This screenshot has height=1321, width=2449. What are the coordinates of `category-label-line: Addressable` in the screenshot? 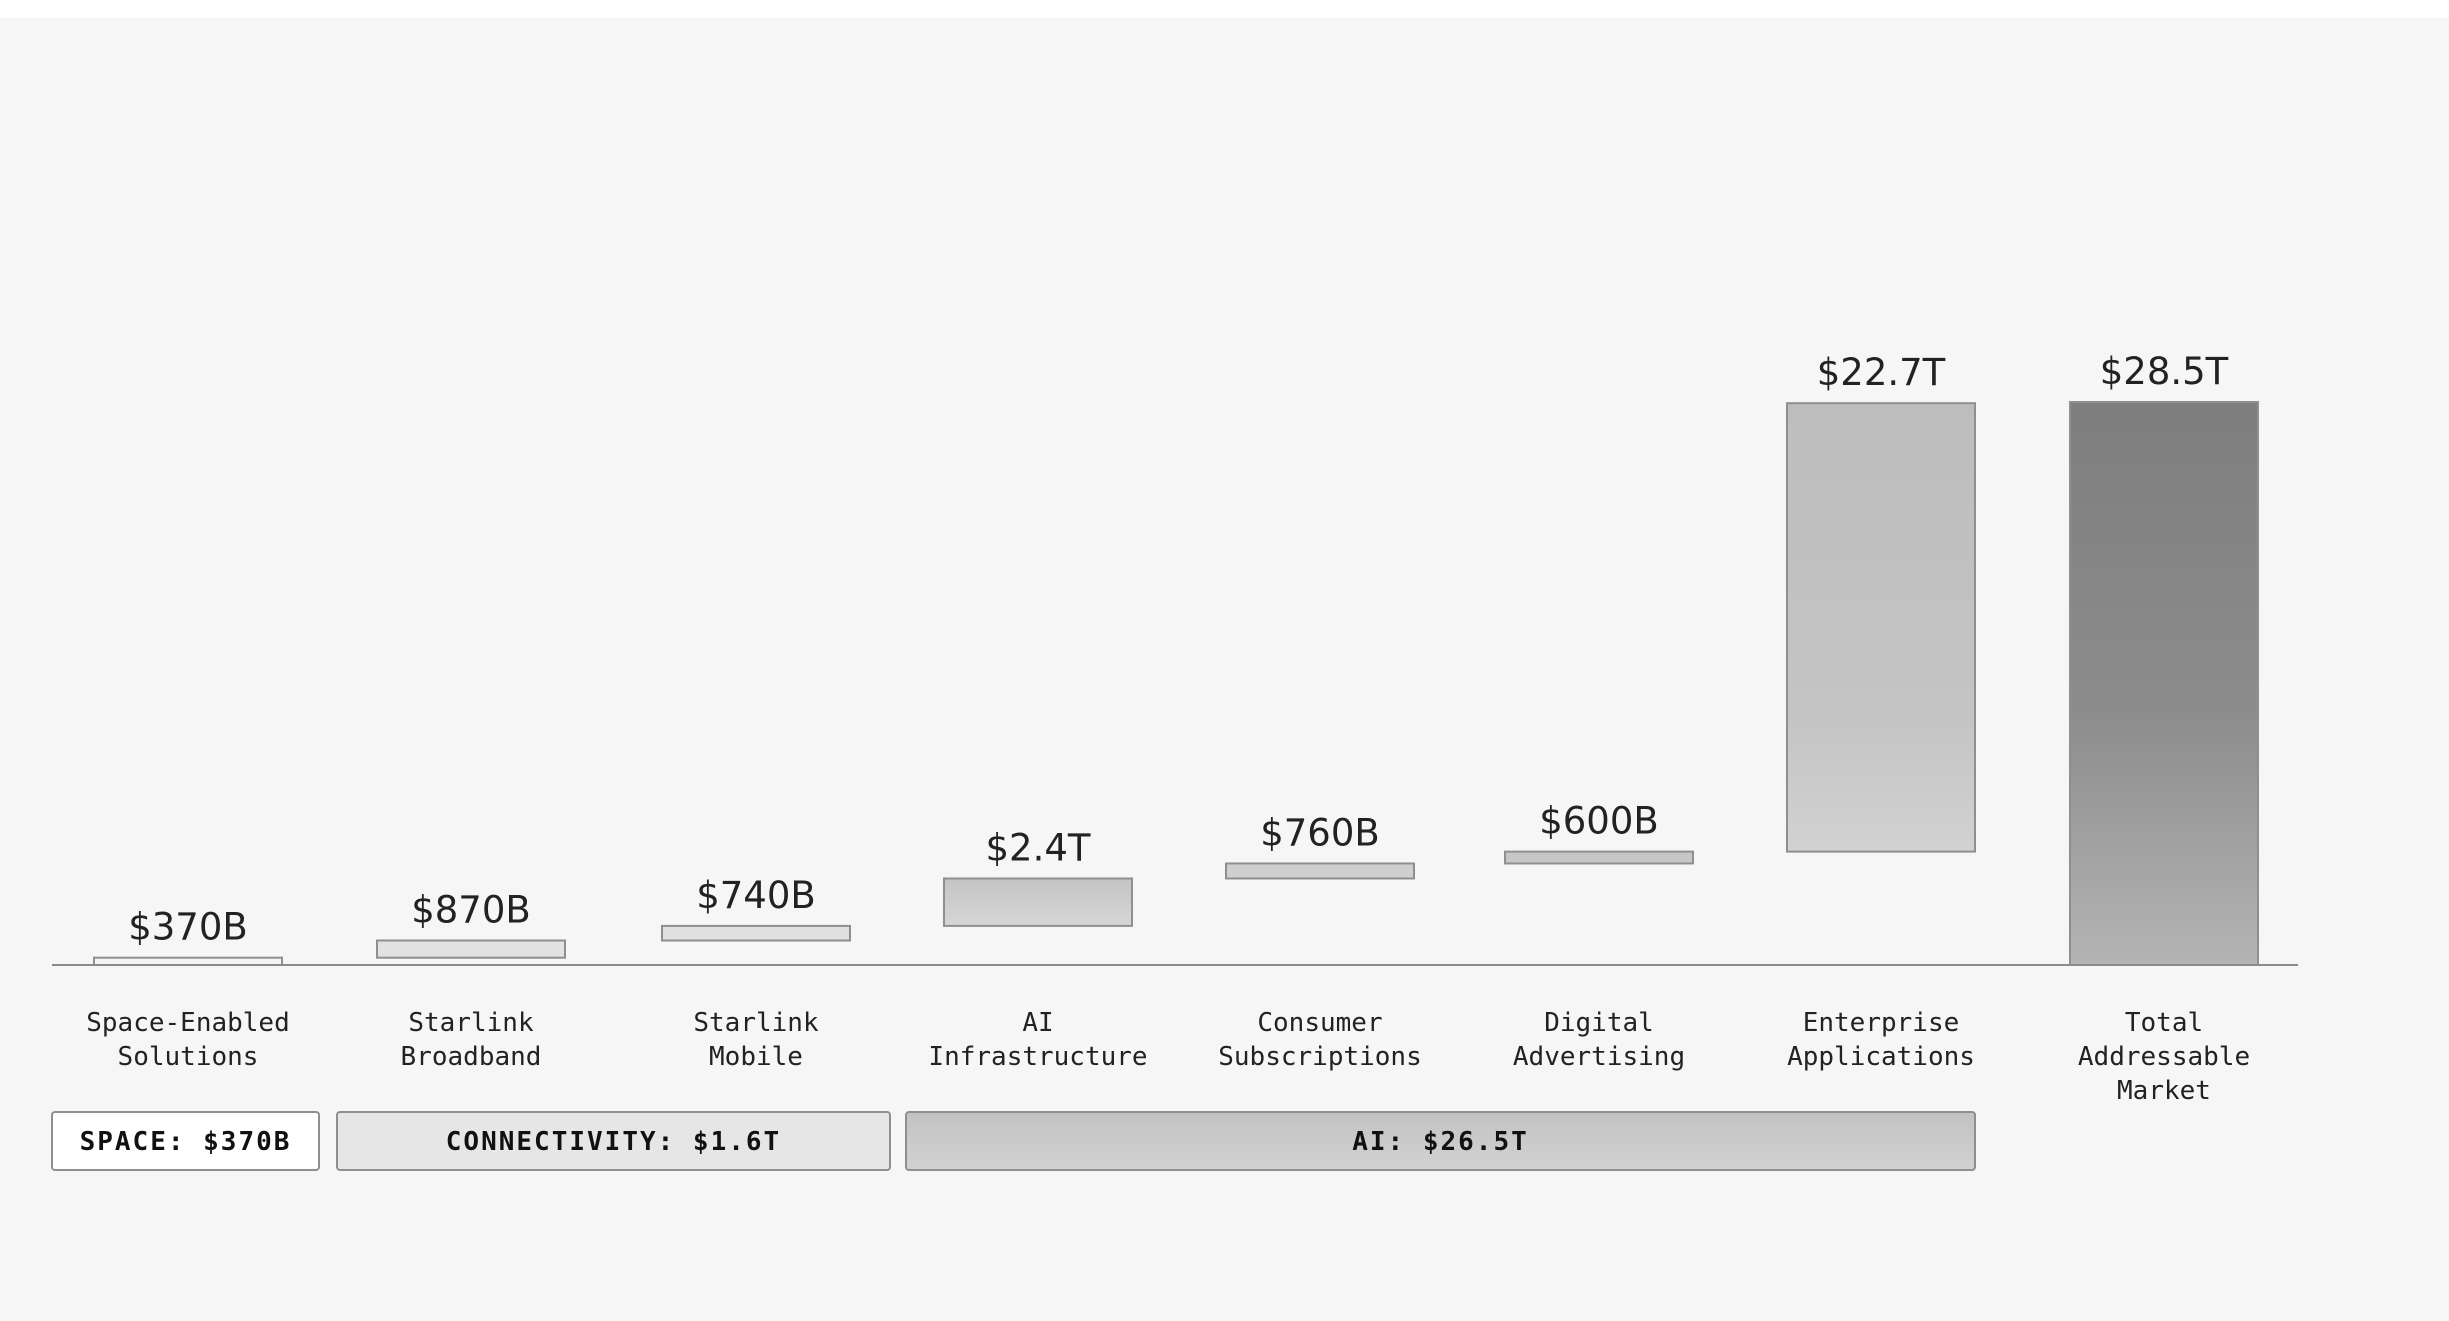 It's located at (2164, 1057).